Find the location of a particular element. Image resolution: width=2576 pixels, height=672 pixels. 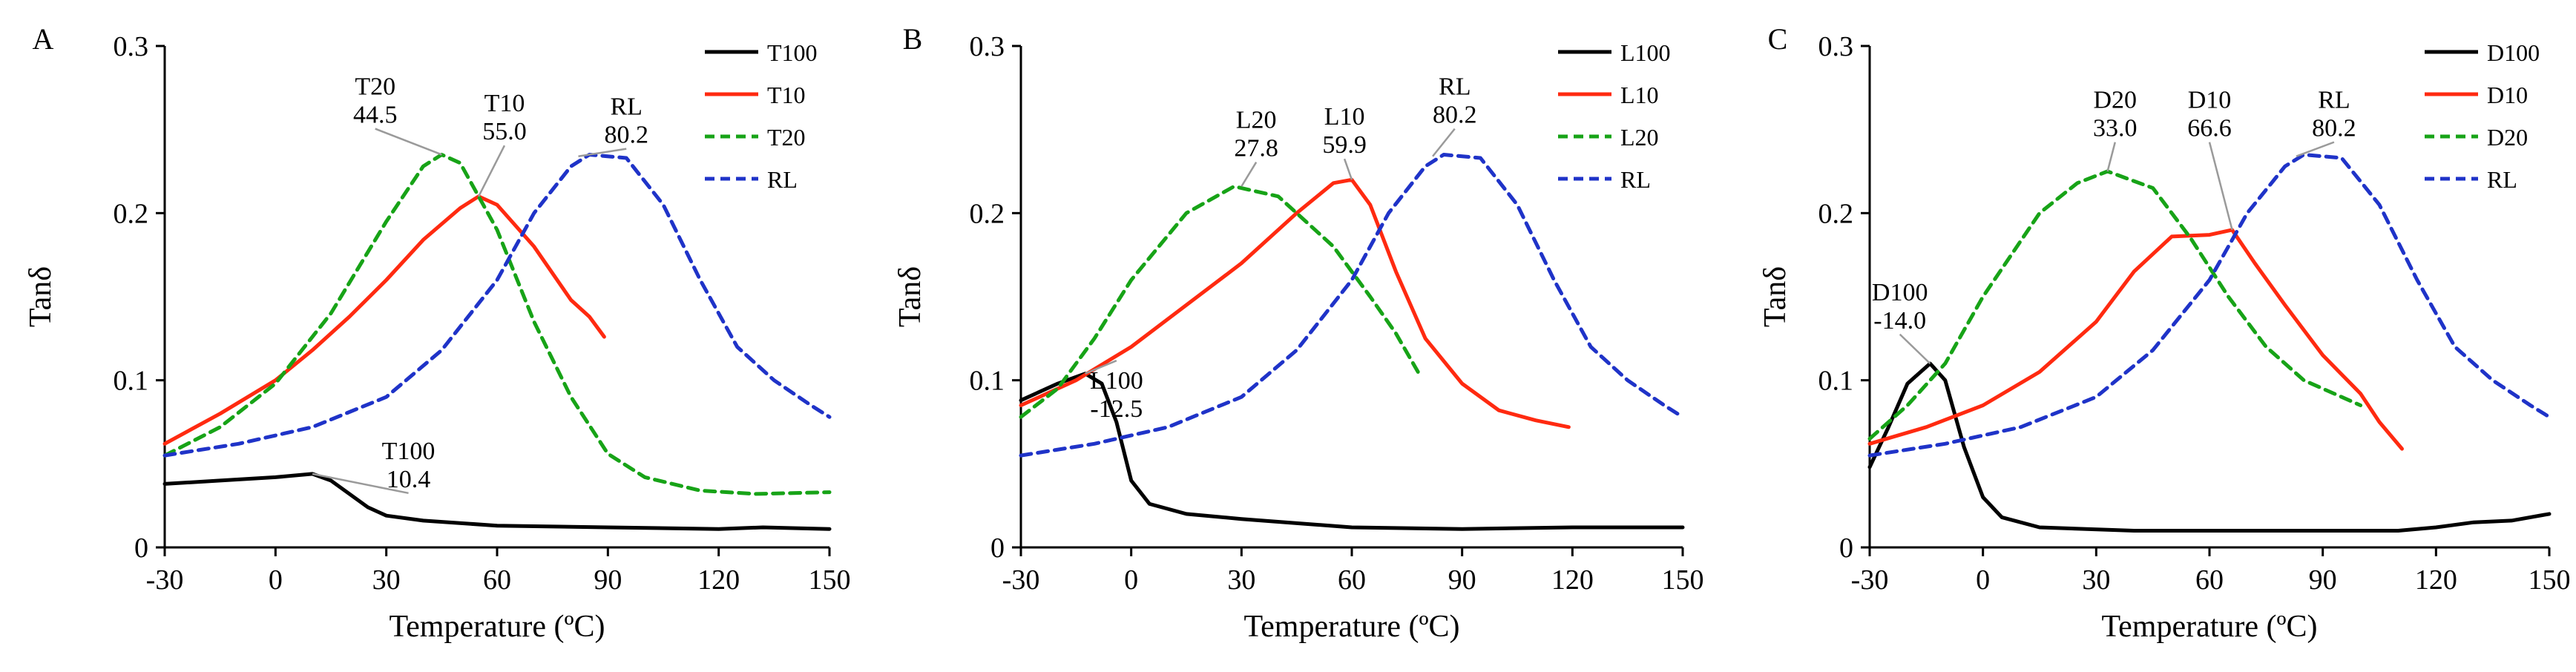

legend-label: D100 is located at coordinates (2513, 52).